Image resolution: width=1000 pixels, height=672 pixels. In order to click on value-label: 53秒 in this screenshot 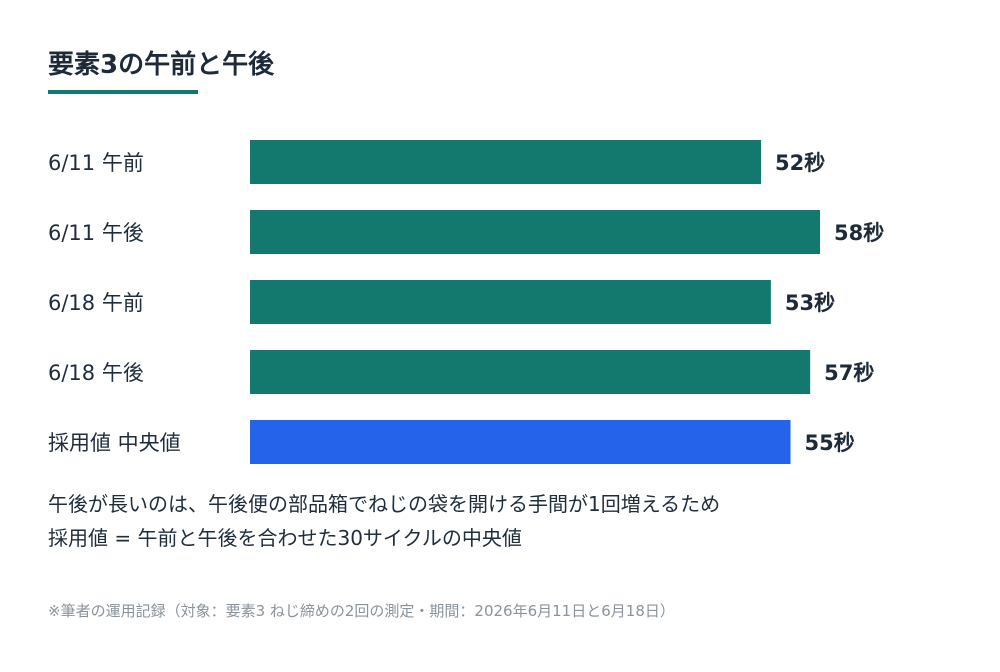, I will do `click(810, 303)`.